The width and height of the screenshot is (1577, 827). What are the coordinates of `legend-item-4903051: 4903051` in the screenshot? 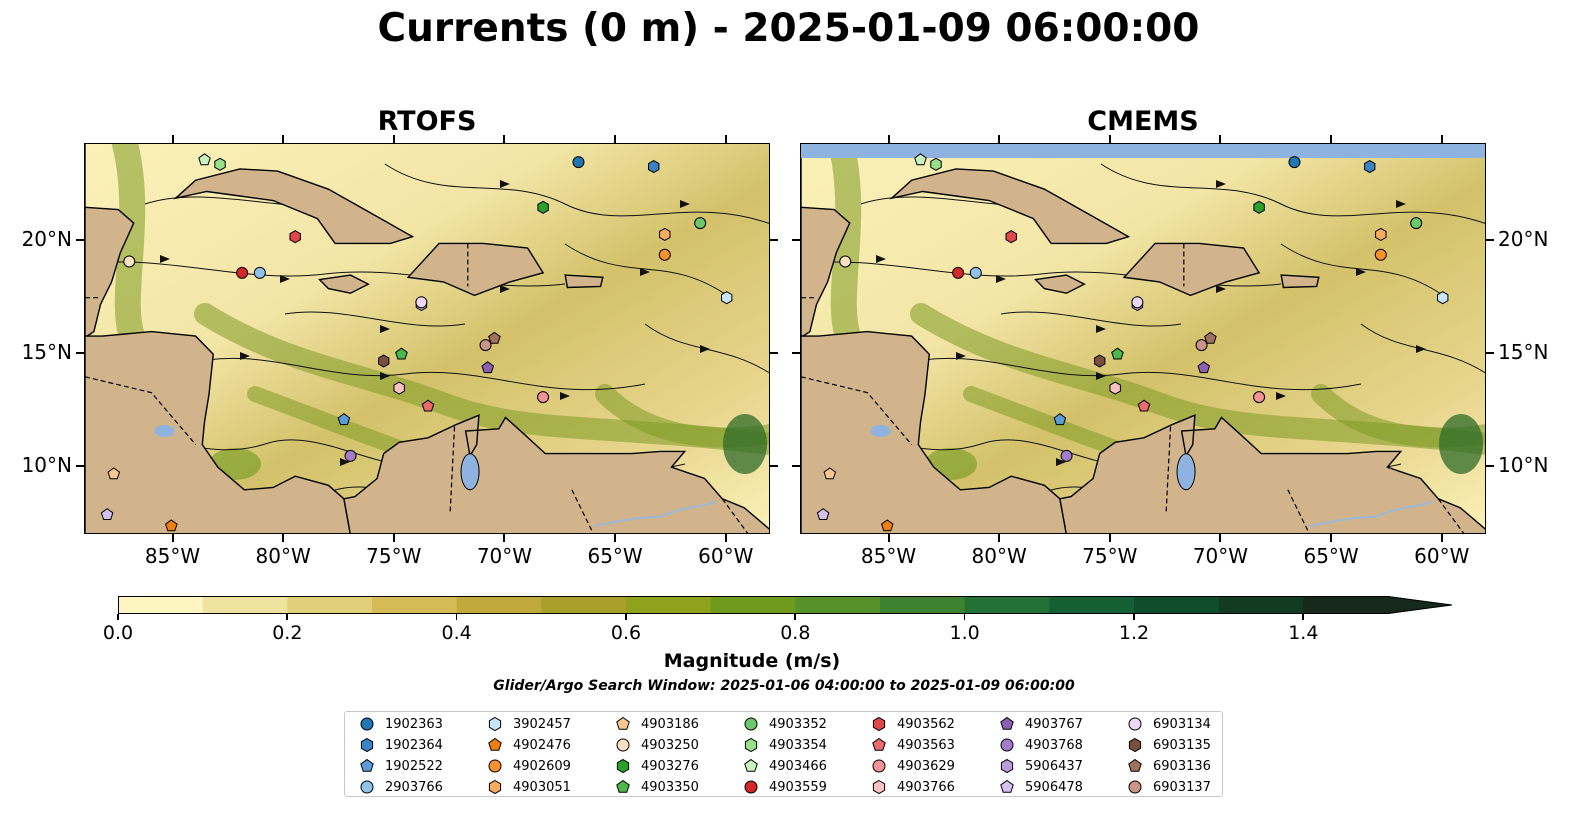 It's located at (529, 787).